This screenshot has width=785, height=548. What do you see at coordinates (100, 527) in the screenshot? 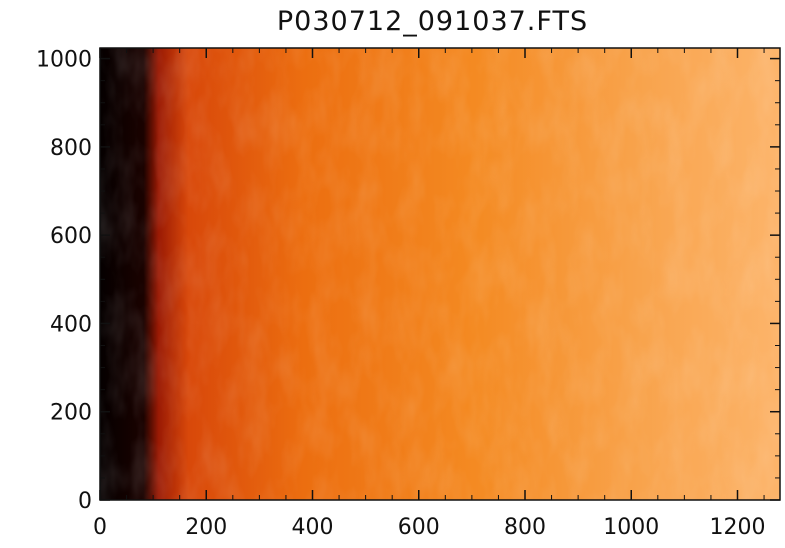
I see `x-tick-label: 0` at bounding box center [100, 527].